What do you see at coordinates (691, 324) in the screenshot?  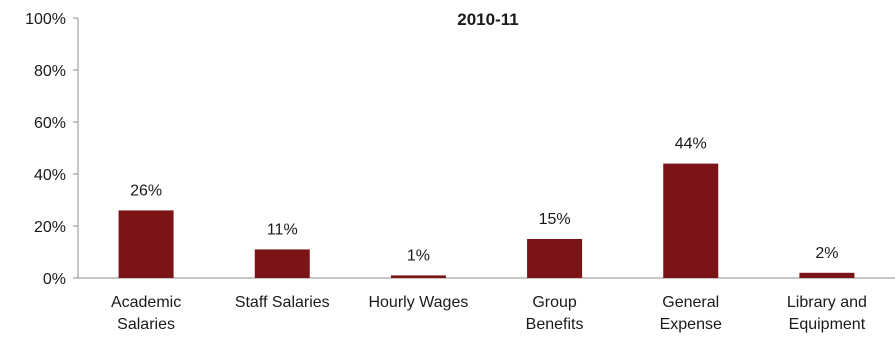 I see `category-label: Expense` at bounding box center [691, 324].